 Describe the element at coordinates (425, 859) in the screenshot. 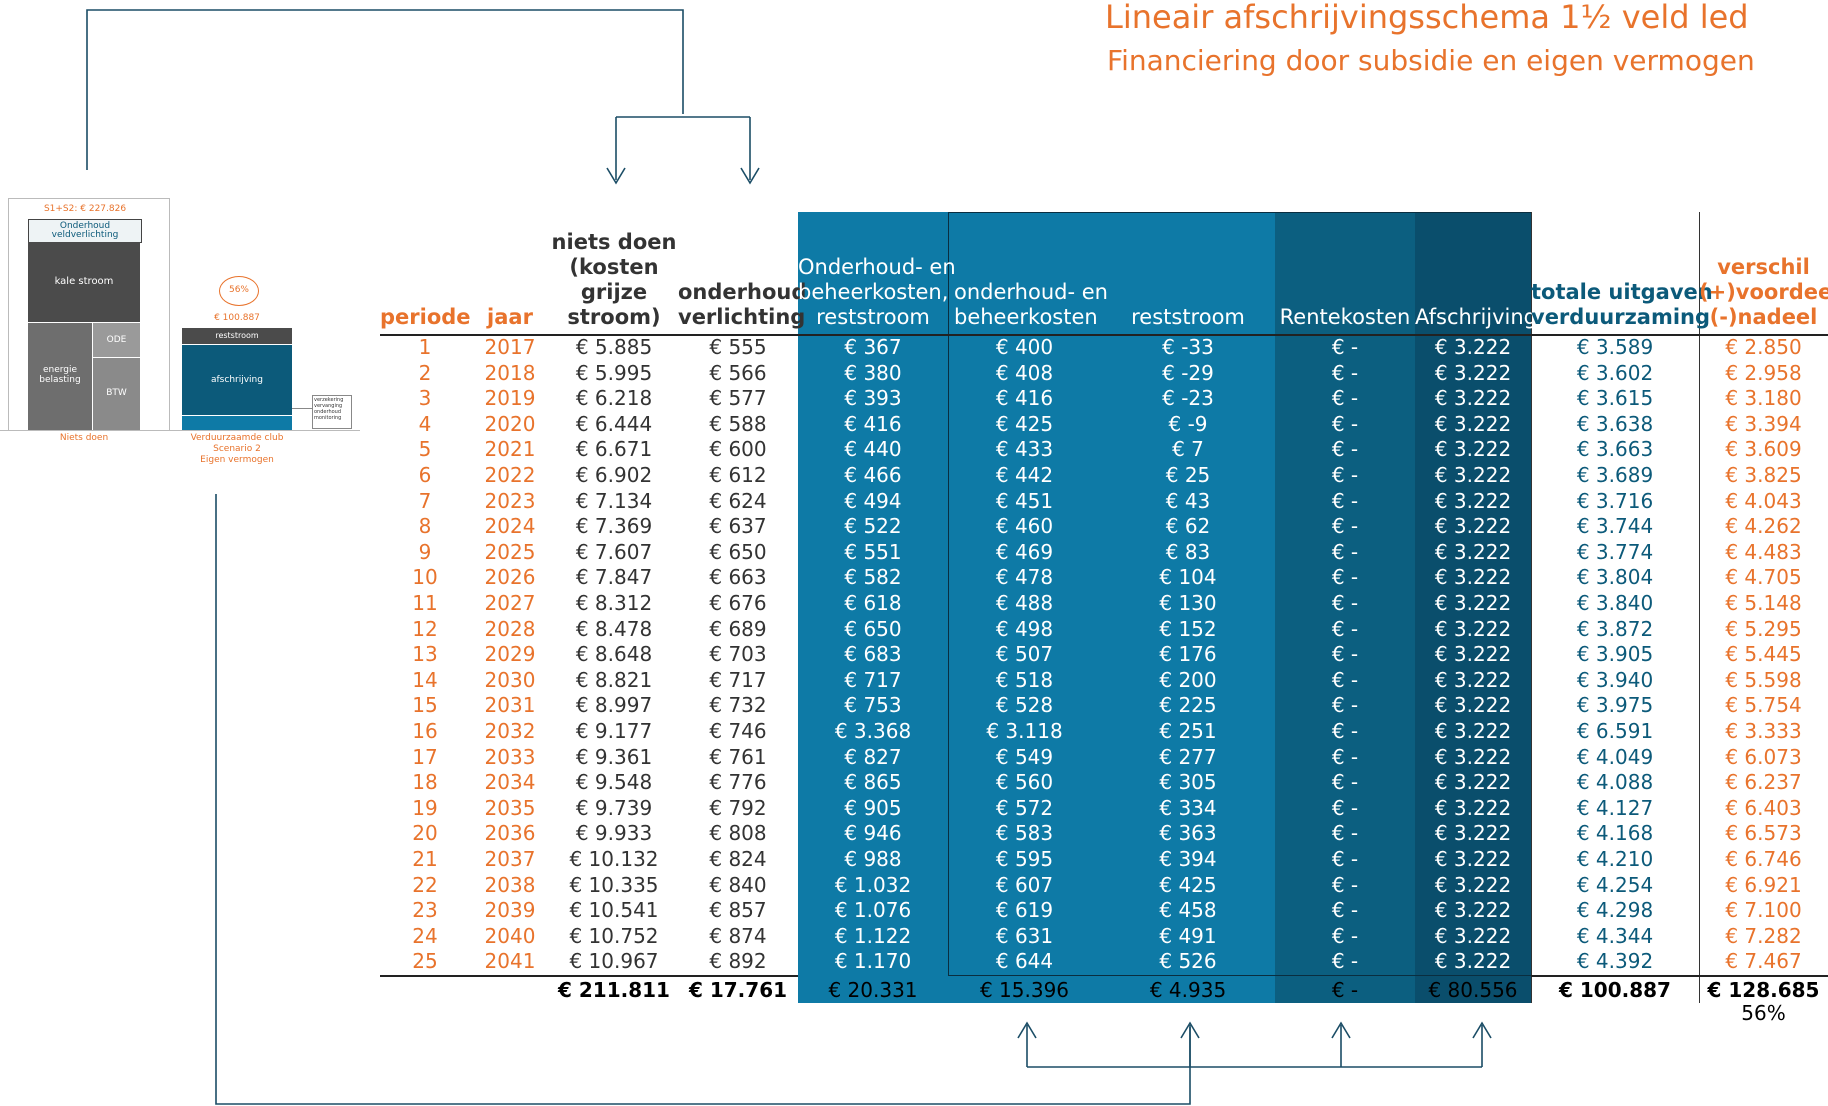

I see `table-cell: 21` at that location.